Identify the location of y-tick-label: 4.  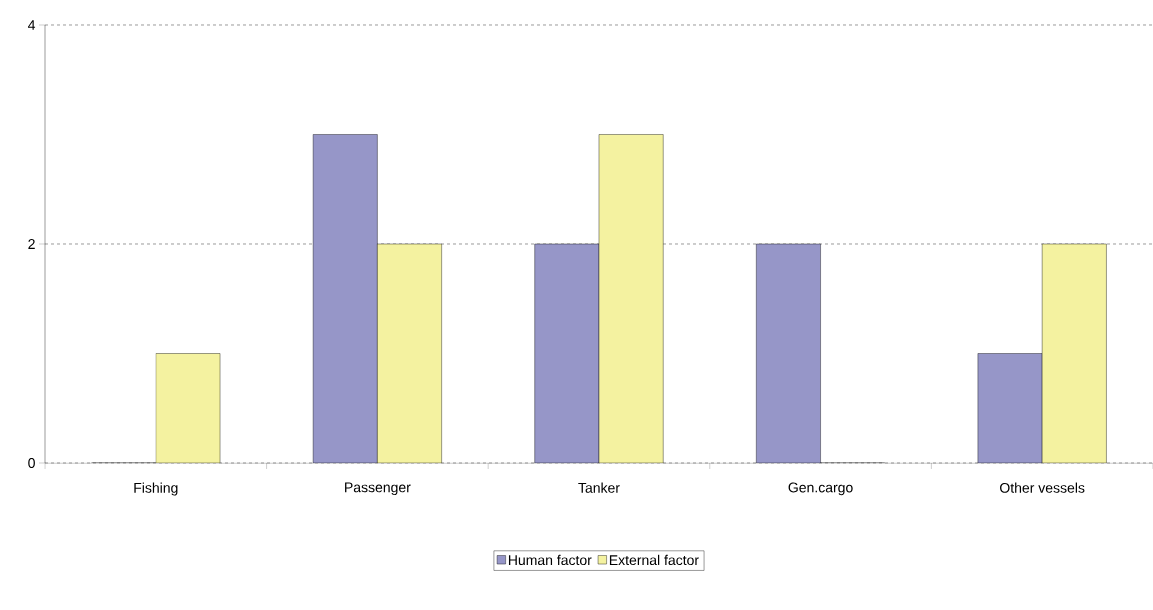
(31, 25).